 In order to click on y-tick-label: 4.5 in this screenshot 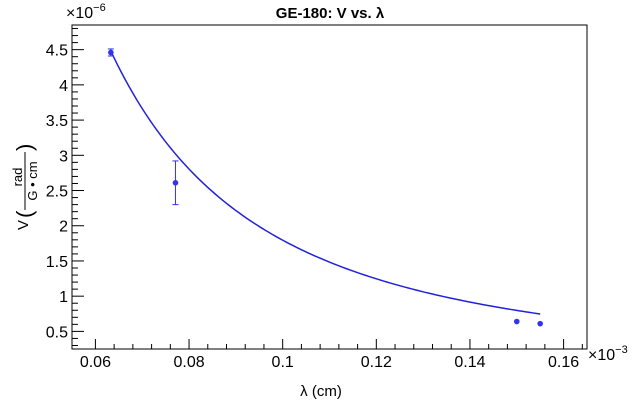, I will do `click(57, 51)`.